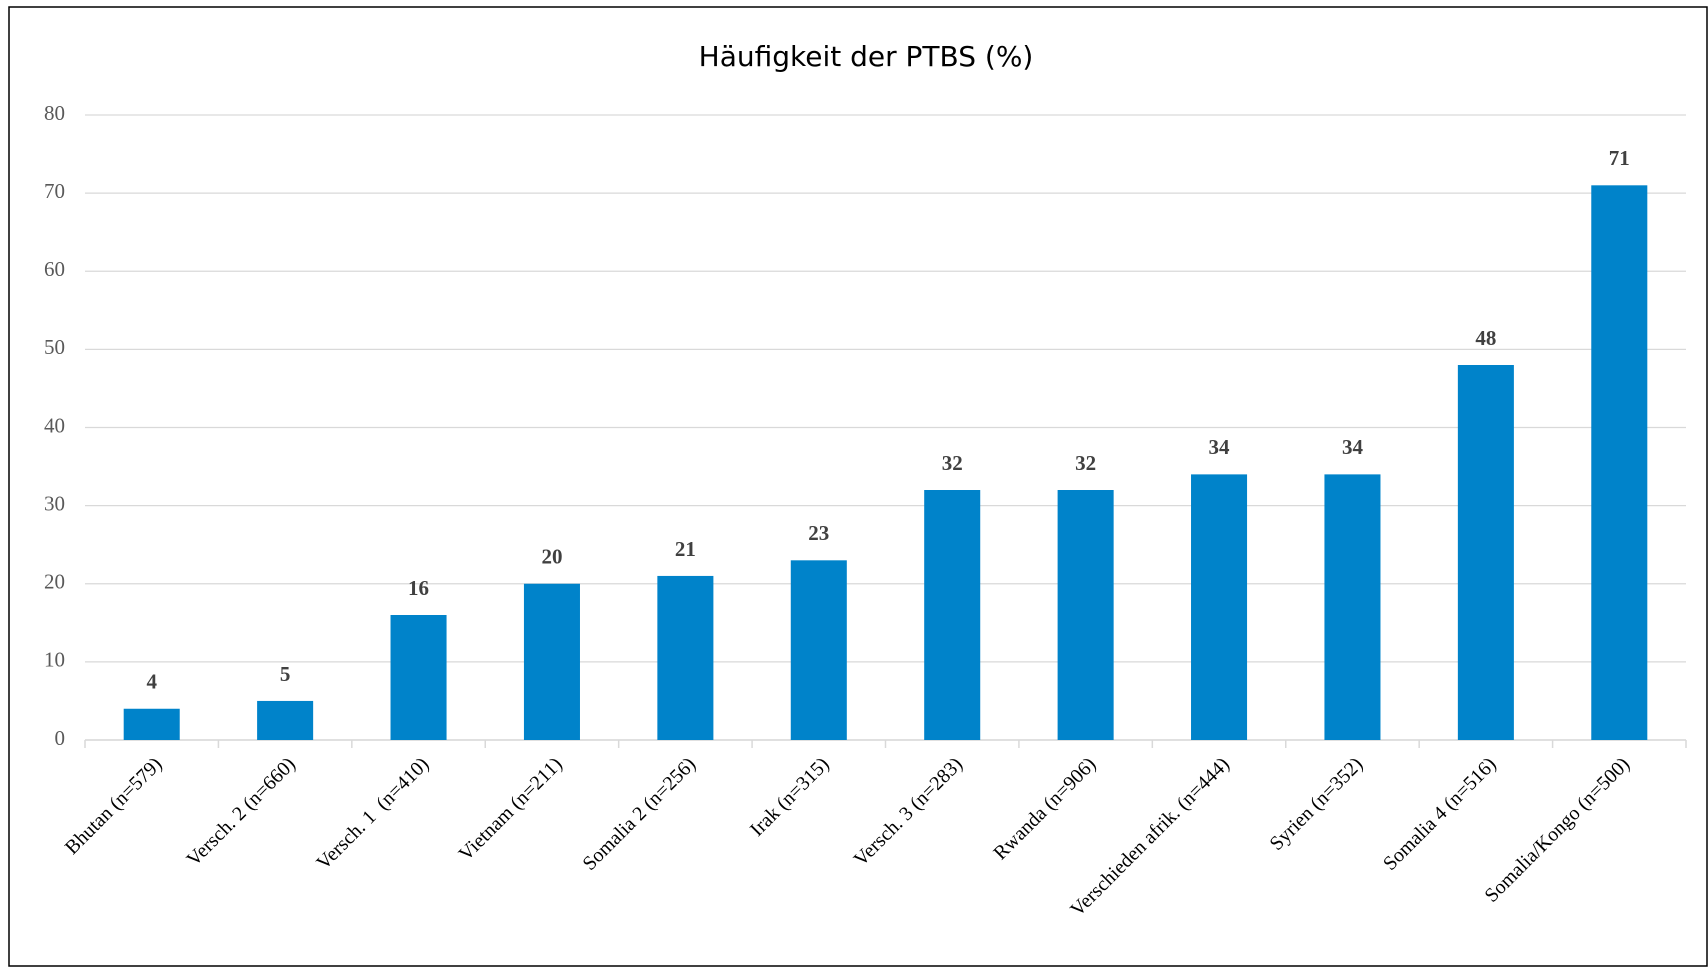 This screenshot has width=1708, height=967. Describe the element at coordinates (1485, 338) in the screenshot. I see `value-label: 48` at that location.